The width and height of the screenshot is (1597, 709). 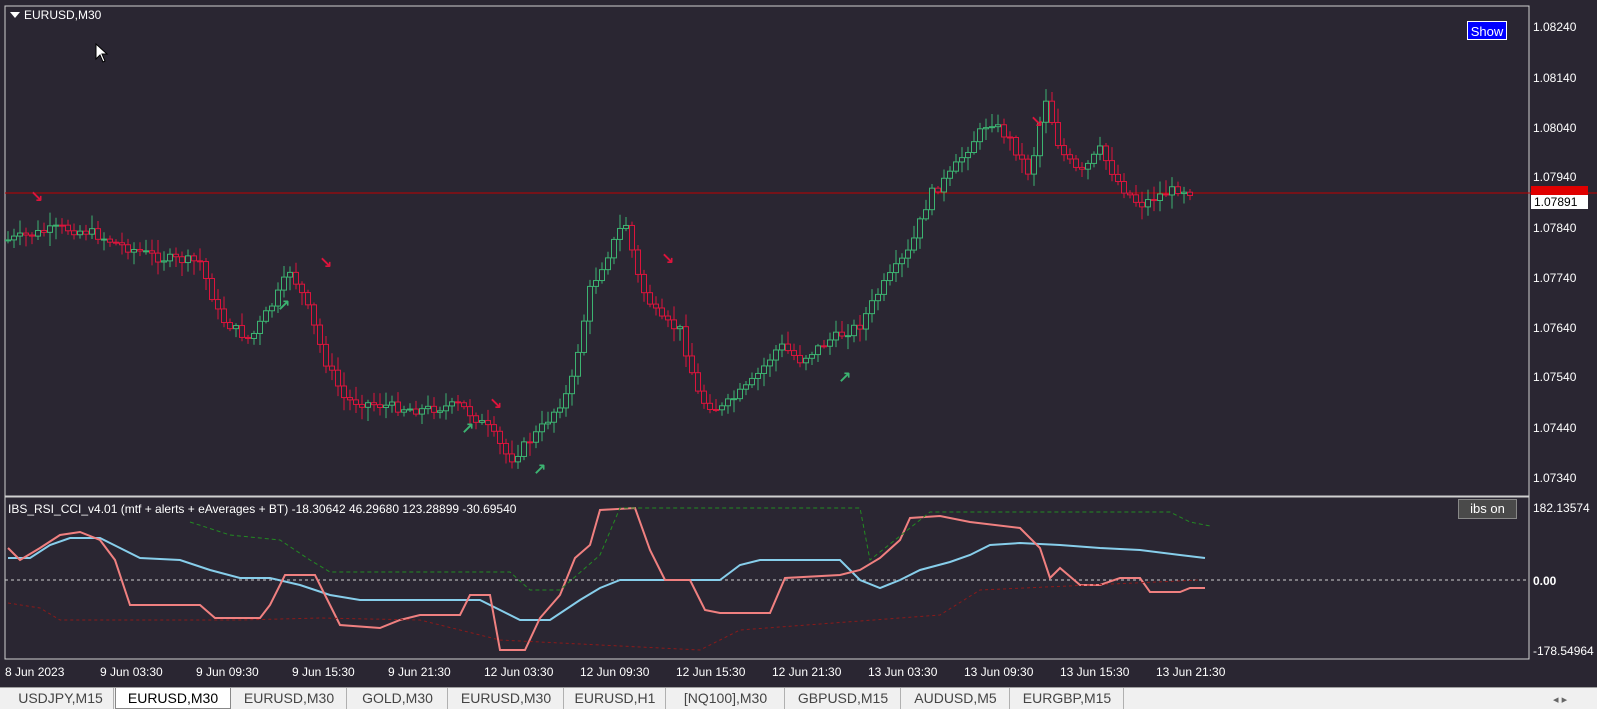 What do you see at coordinates (506, 698) in the screenshot?
I see `tab-eurusd-m30-2: EURUSD,M30` at bounding box center [506, 698].